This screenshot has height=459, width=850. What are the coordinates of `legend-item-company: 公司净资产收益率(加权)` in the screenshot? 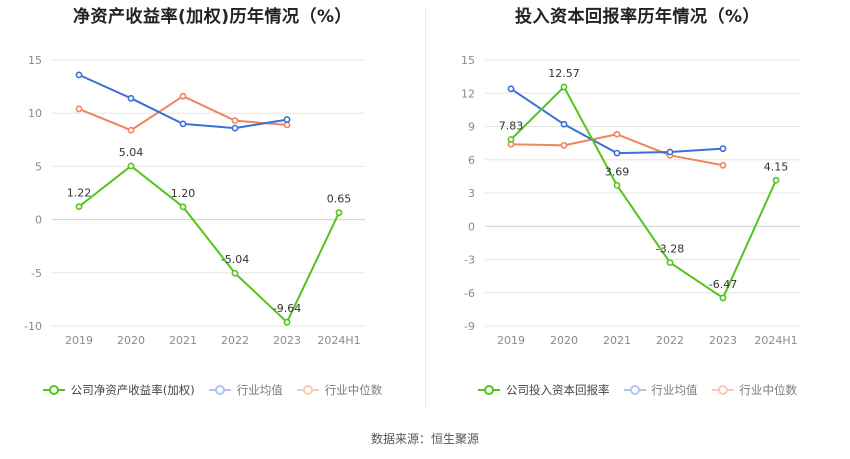 It's located at (118, 390).